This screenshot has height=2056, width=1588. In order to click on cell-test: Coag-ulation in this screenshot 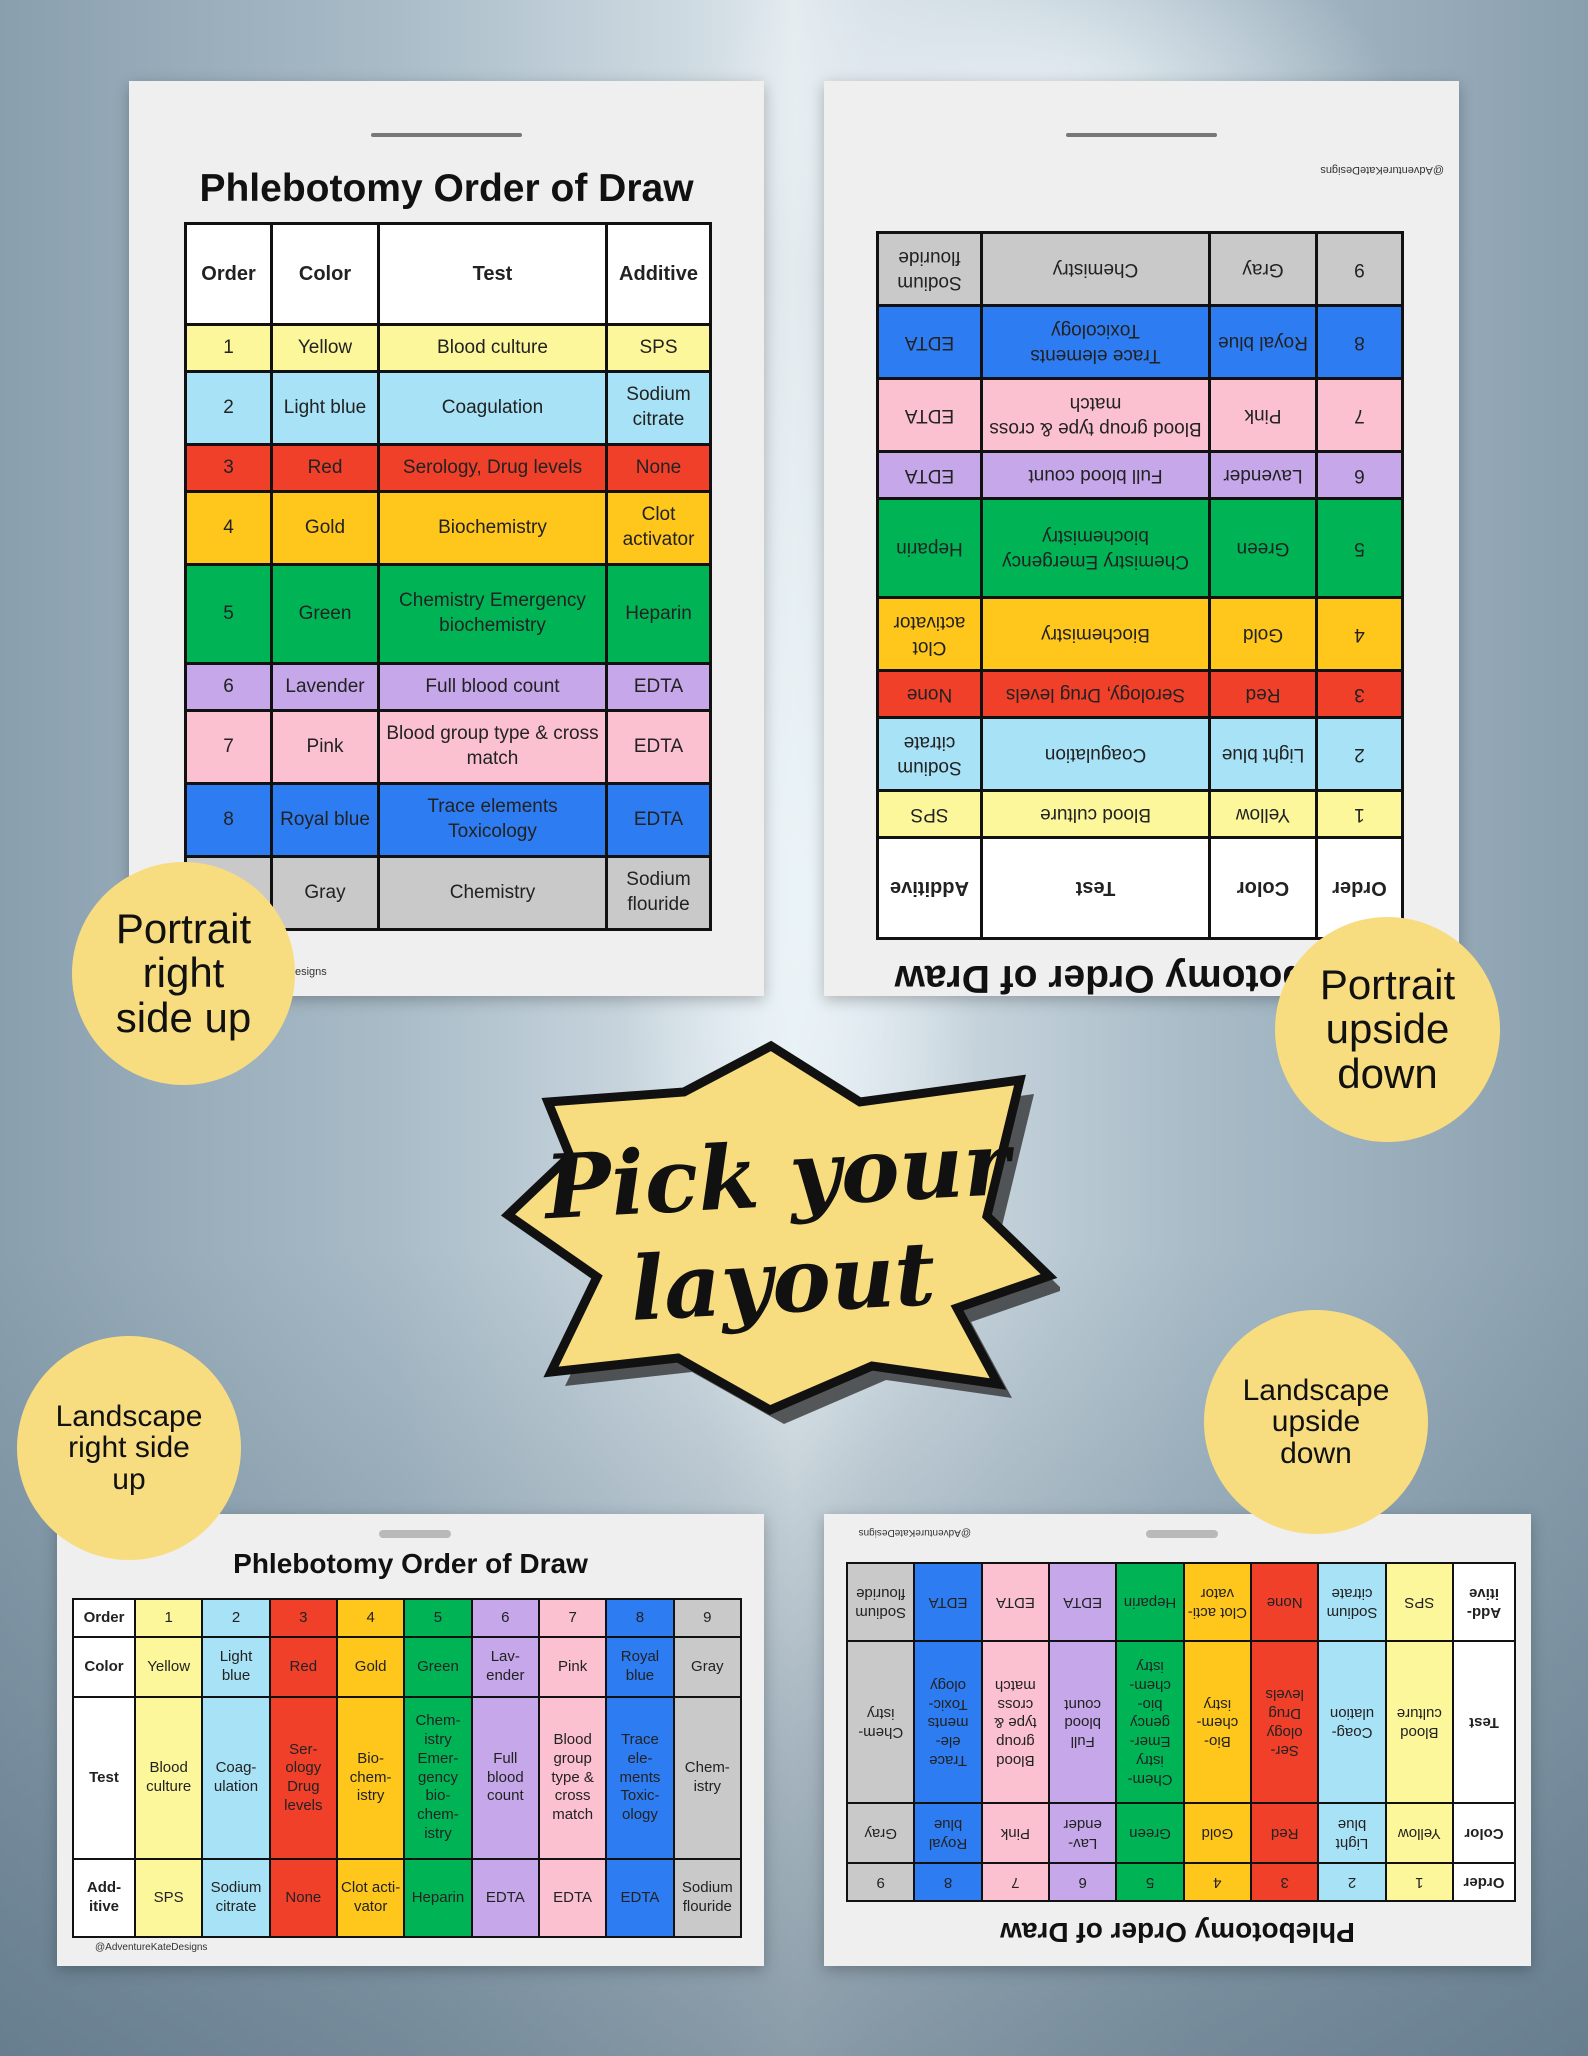, I will do `click(236, 1778)`.